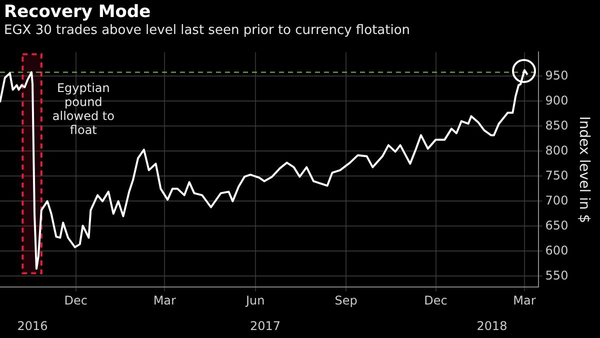 The height and width of the screenshot is (338, 600). What do you see at coordinates (556, 150) in the screenshot?
I see `y-tick-label: 800` at bounding box center [556, 150].